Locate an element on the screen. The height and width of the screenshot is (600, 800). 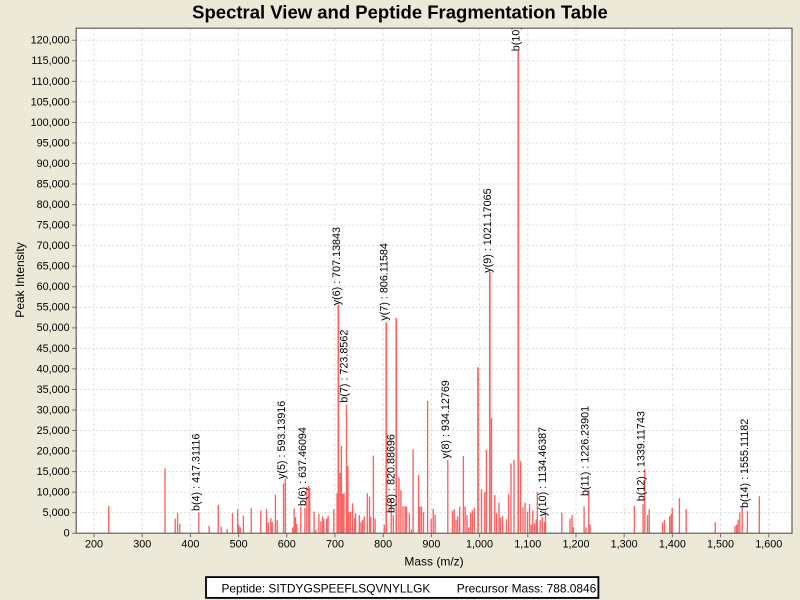
svg-text: 65,000 is located at coordinates (53, 267).